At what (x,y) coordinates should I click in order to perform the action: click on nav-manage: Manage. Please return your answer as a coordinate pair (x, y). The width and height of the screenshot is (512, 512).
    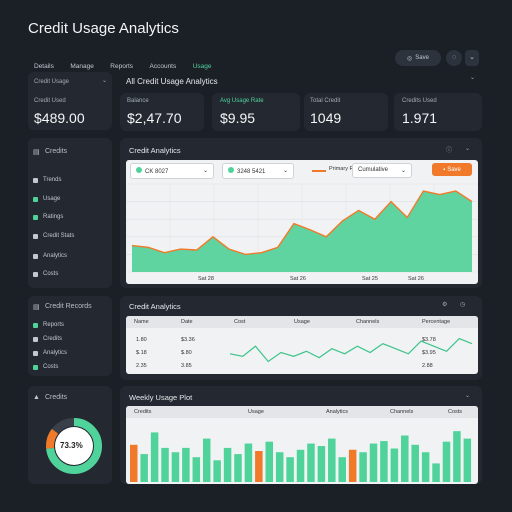
    Looking at the image, I should click on (82, 66).